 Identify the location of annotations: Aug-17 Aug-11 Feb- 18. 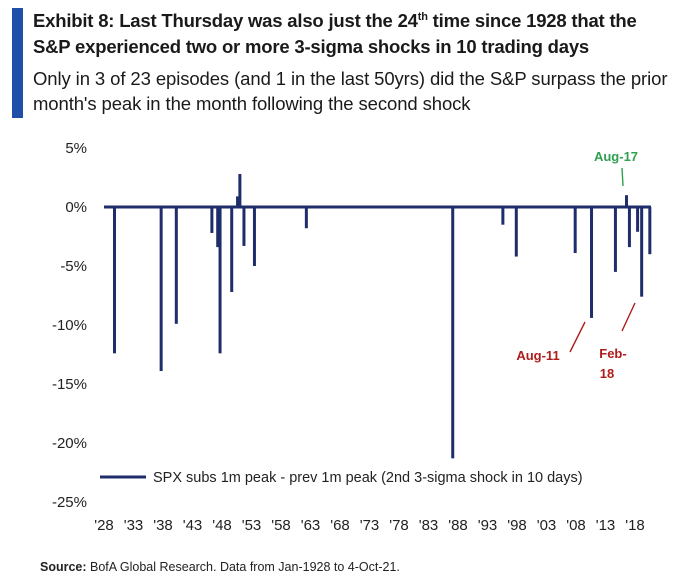
(577, 265).